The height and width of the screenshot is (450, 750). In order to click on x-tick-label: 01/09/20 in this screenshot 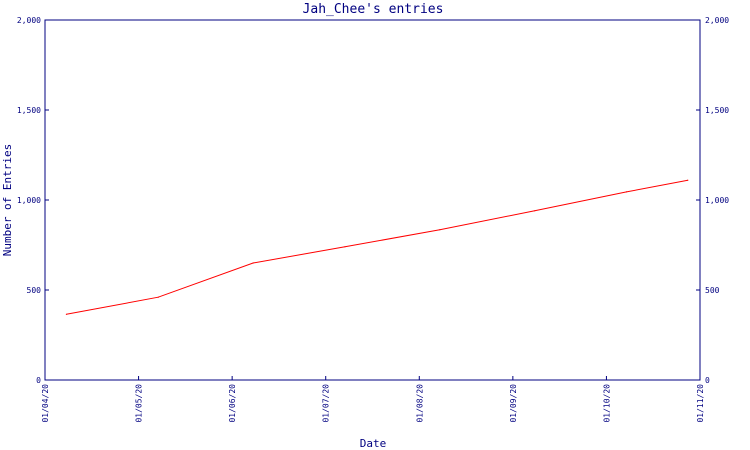, I will do `click(513, 403)`.